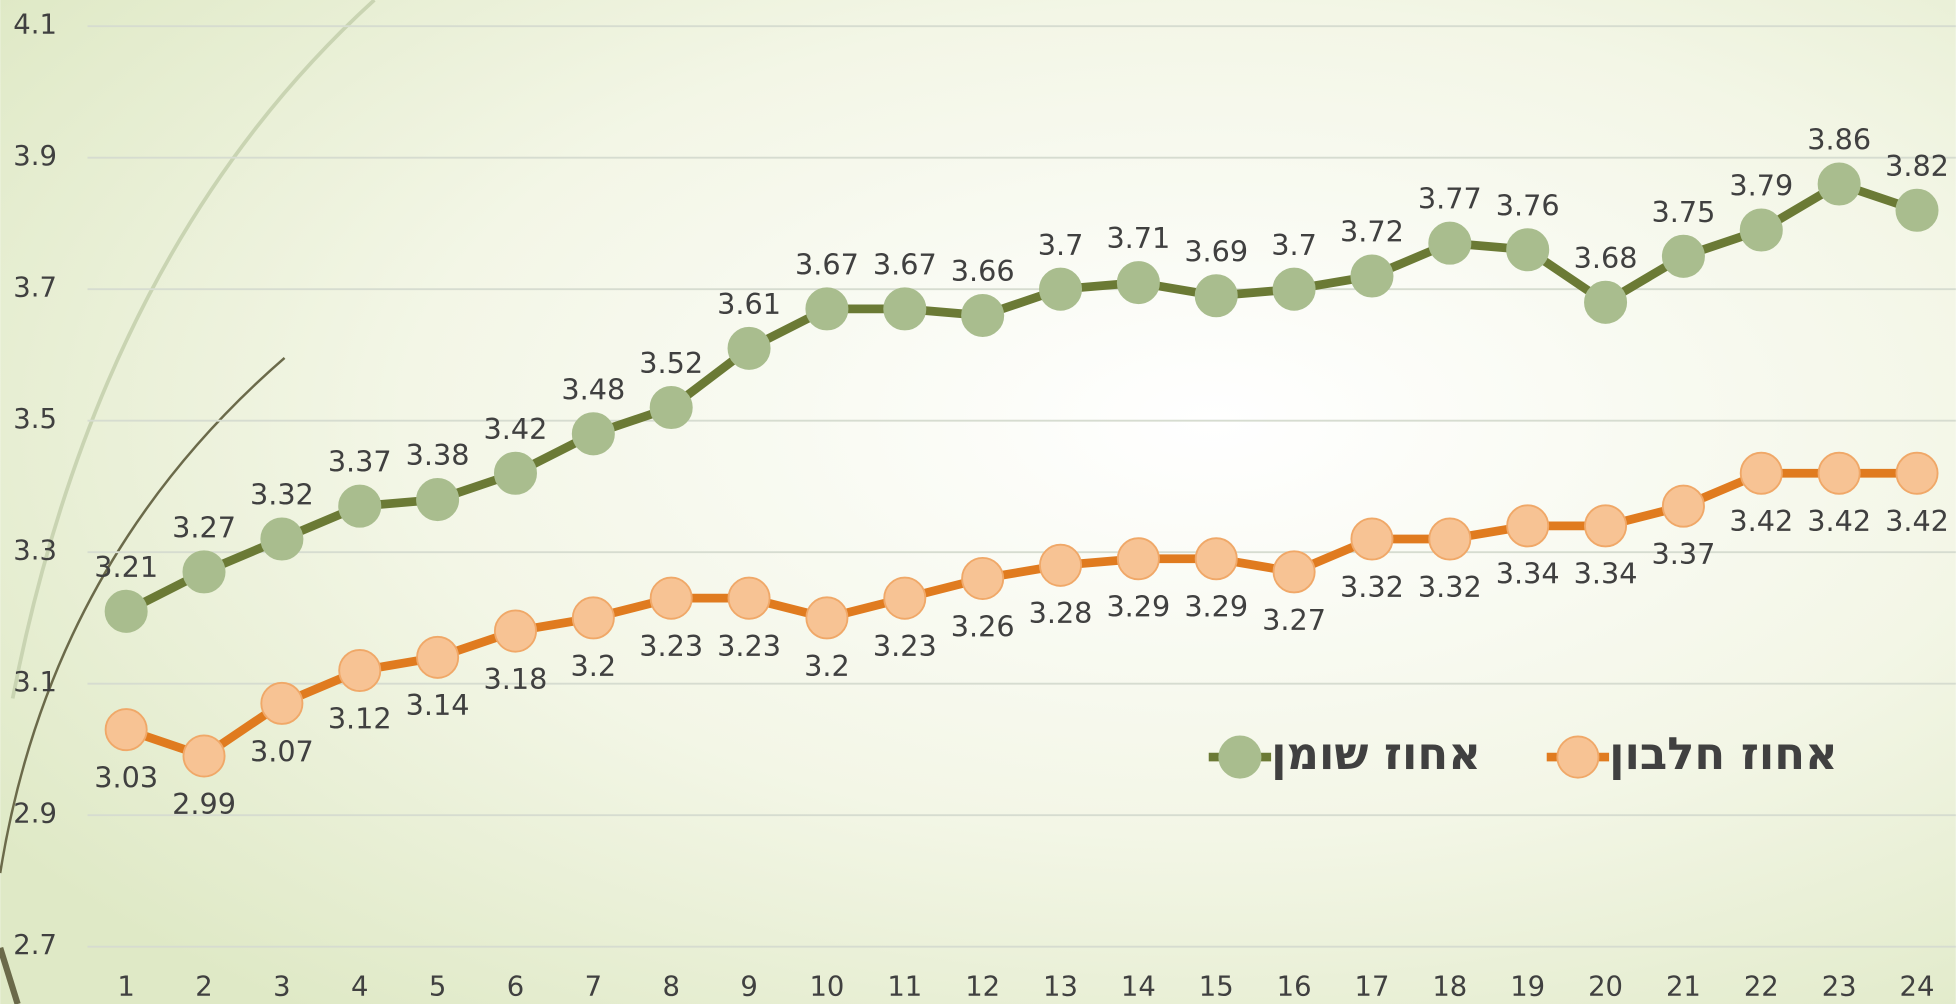  What do you see at coordinates (35, 551) in the screenshot?
I see `y-tick-label: 3.3` at bounding box center [35, 551].